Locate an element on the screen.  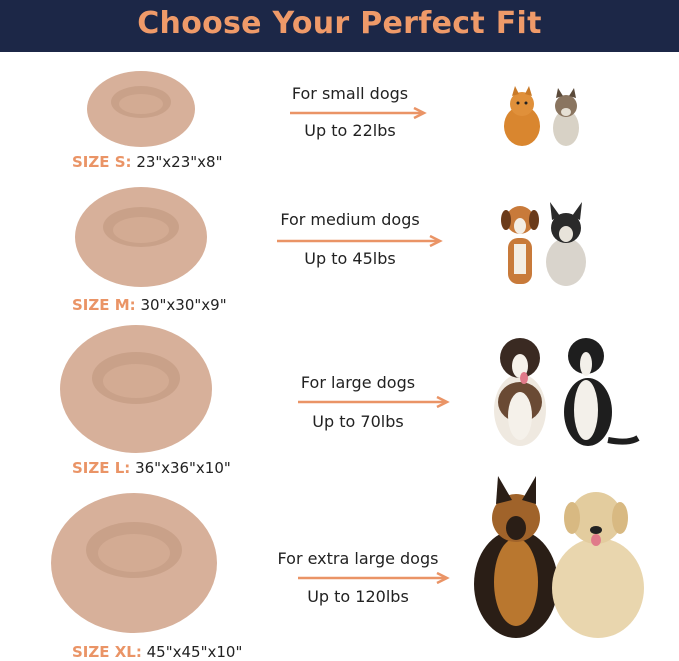
size-dims: 36"x36"x10" is located at coordinates (183, 468).